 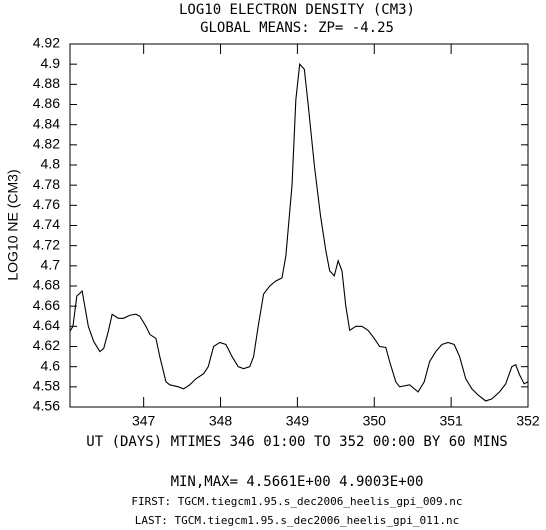 I want to click on x-tick-label: 351, so click(x=451, y=421).